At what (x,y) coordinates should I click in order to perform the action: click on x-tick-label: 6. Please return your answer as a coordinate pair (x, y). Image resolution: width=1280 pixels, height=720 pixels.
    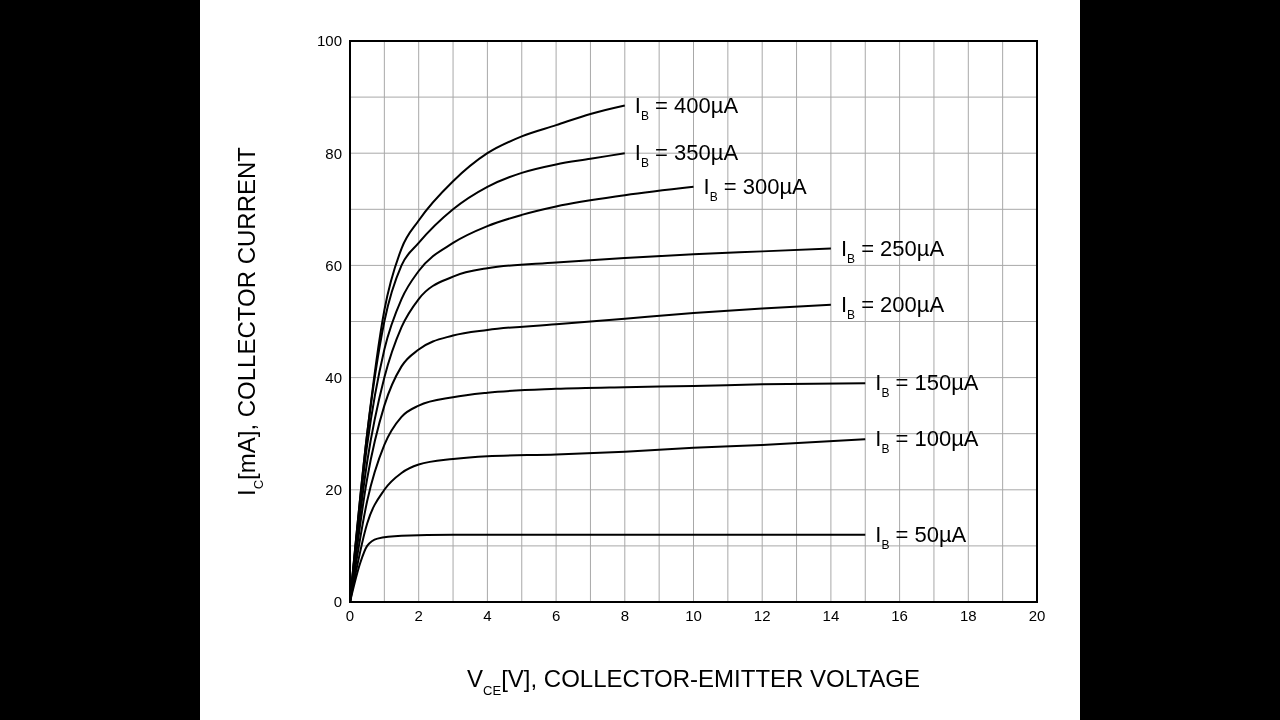
    Looking at the image, I should click on (556, 615).